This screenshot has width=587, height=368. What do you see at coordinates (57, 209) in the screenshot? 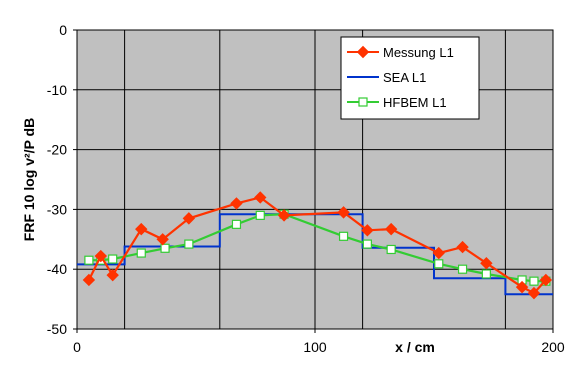
I see `y-tick-label: -30` at bounding box center [57, 209].